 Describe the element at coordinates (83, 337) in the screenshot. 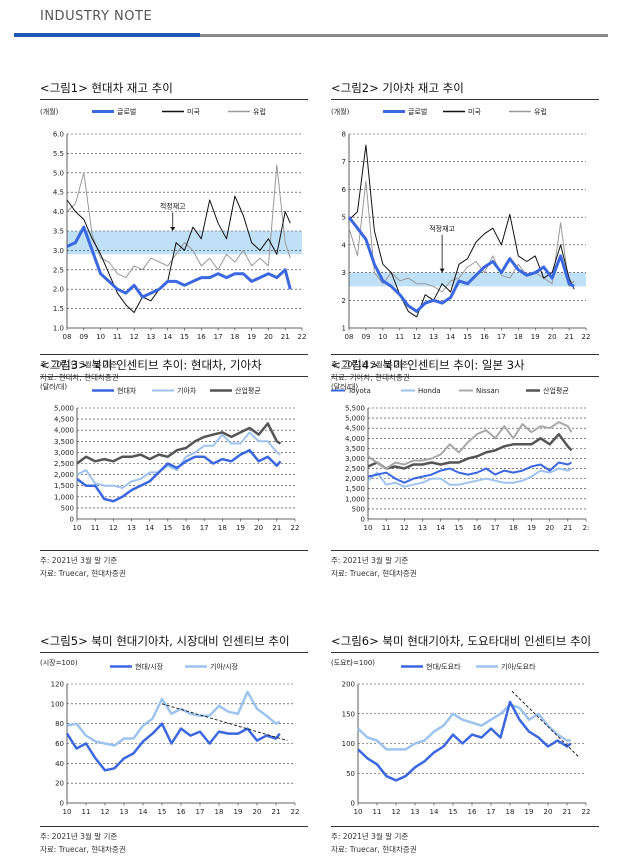

I see `x-tick-label: 09` at that location.